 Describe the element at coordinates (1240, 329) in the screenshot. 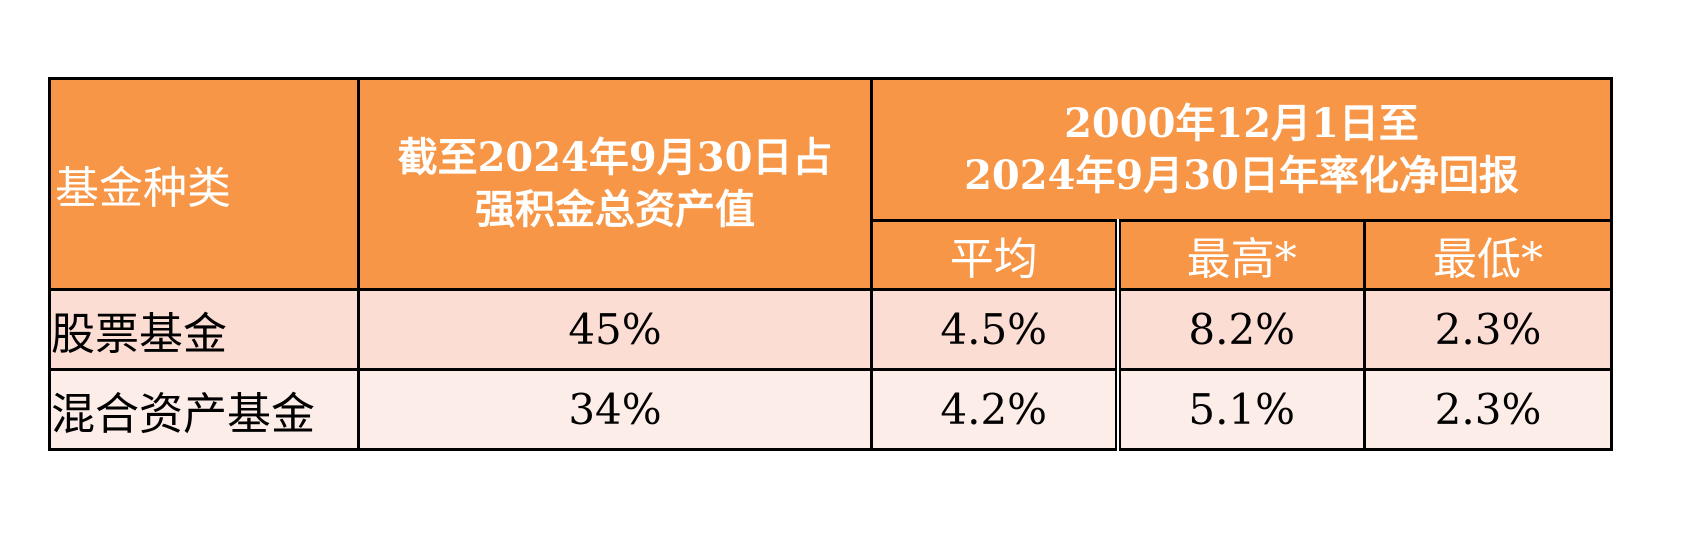

I see `cell-highest-return: 8.2%` at that location.